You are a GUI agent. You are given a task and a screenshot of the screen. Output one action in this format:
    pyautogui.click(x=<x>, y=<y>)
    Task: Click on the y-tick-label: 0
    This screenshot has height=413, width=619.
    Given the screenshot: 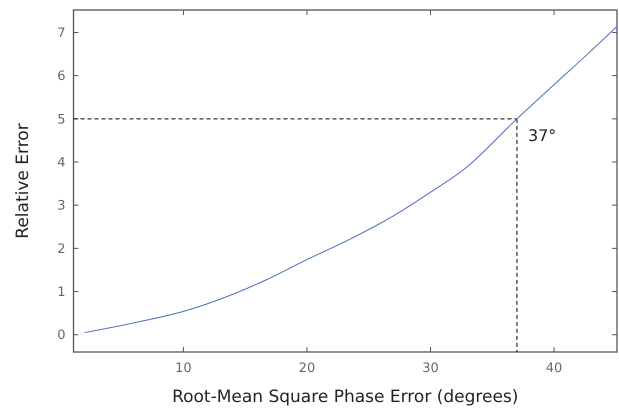 What is the action you would take?
    pyautogui.click(x=61, y=336)
    